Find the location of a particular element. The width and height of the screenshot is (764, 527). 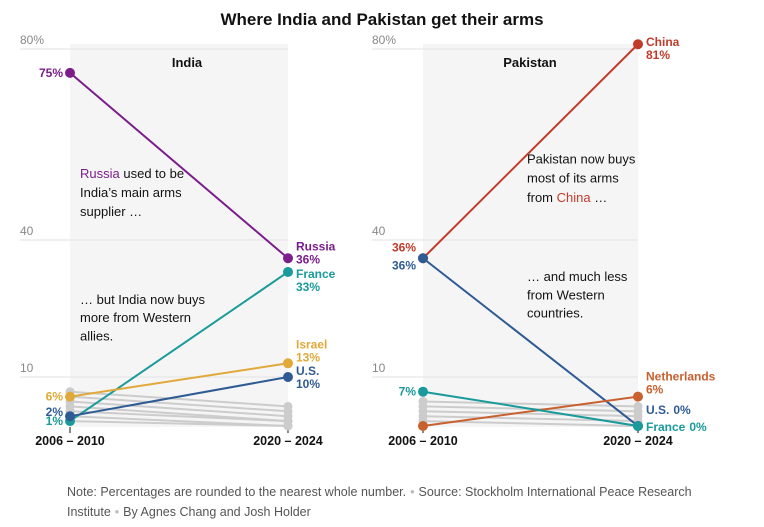

annotation-text: countries. is located at coordinates (555, 313).